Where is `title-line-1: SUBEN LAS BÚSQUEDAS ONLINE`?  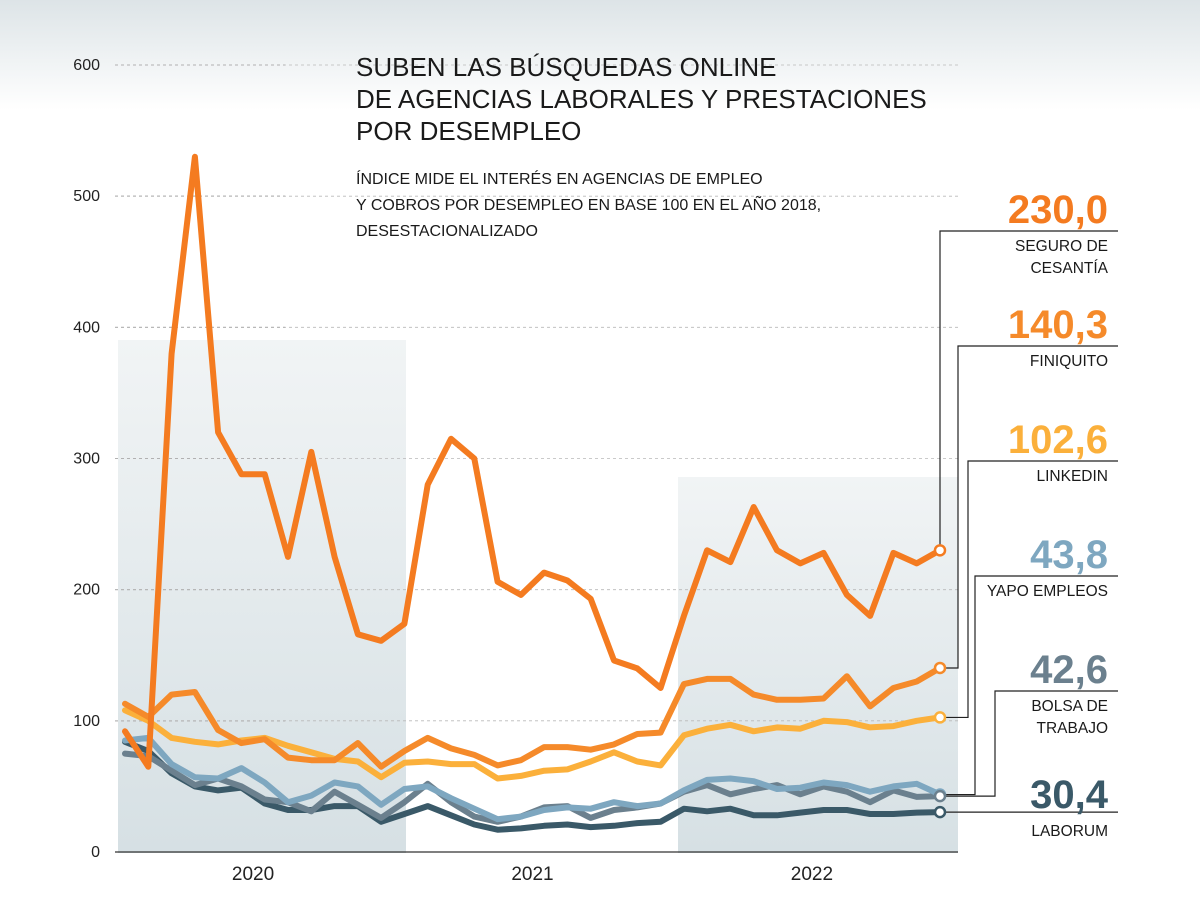 title-line-1: SUBEN LAS BÚSQUEDAS ONLINE is located at coordinates (566, 67).